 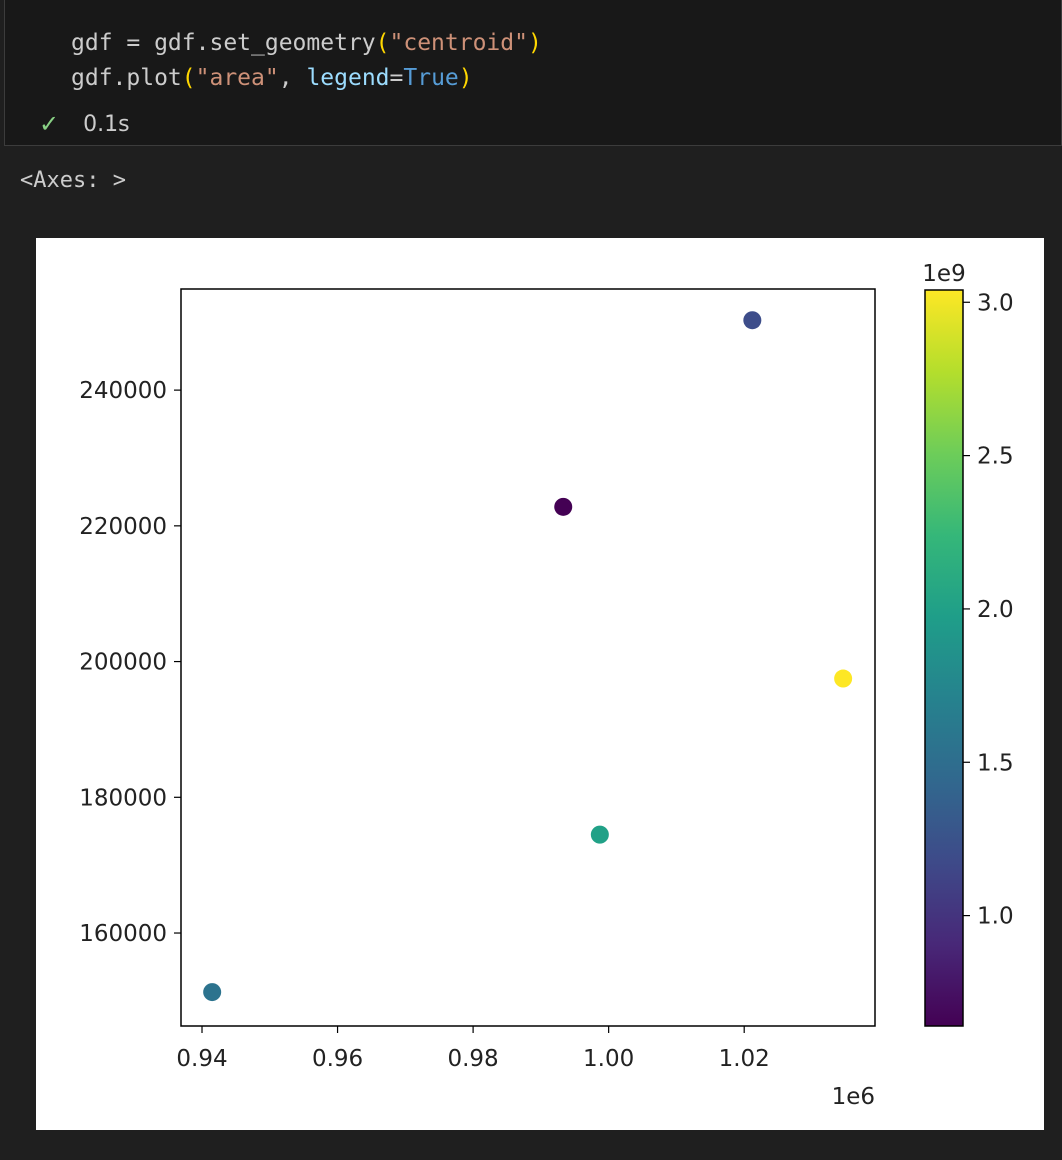 I want to click on code-token: "area", so click(x=237, y=78).